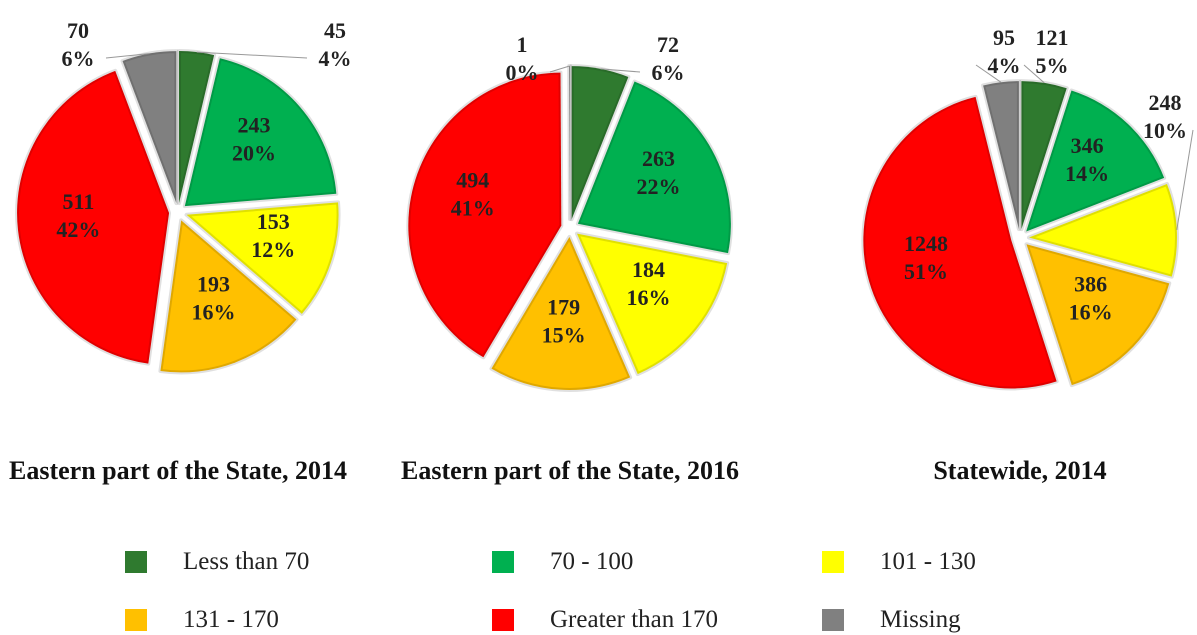 The image size is (1197, 635). Describe the element at coordinates (254, 153) in the screenshot. I see `percent-label: 20%` at that location.